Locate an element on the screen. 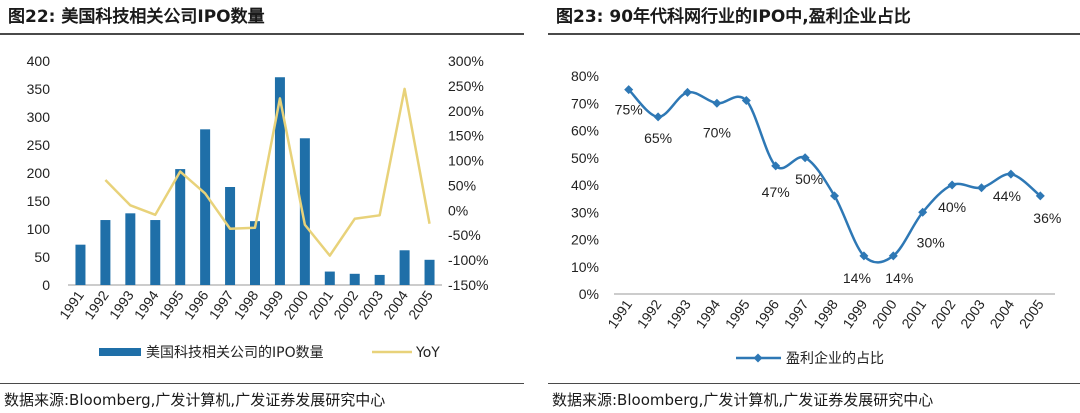  data-label: 50% is located at coordinates (809, 179).